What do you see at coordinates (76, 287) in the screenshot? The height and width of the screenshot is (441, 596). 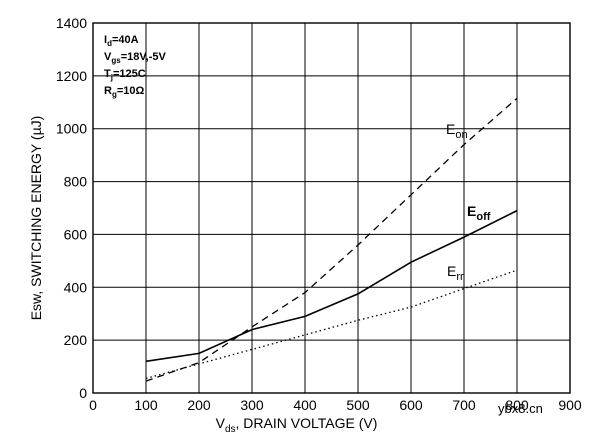 I see `y-tick-label: 400` at bounding box center [76, 287].